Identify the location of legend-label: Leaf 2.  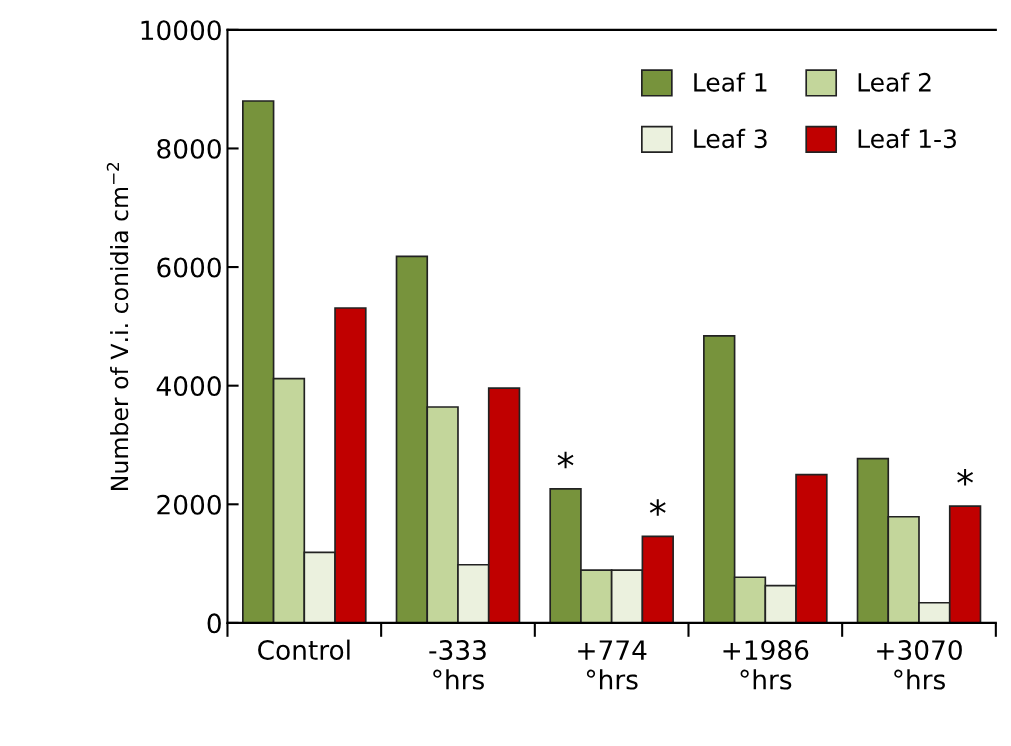
(894, 82).